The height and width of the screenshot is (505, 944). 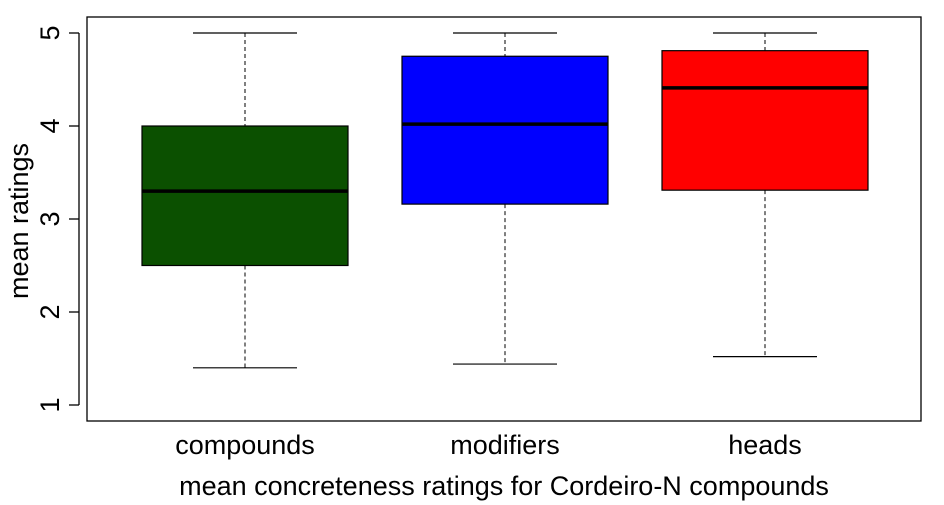 What do you see at coordinates (505, 445) in the screenshot?
I see `x-tick-label: modifiers` at bounding box center [505, 445].